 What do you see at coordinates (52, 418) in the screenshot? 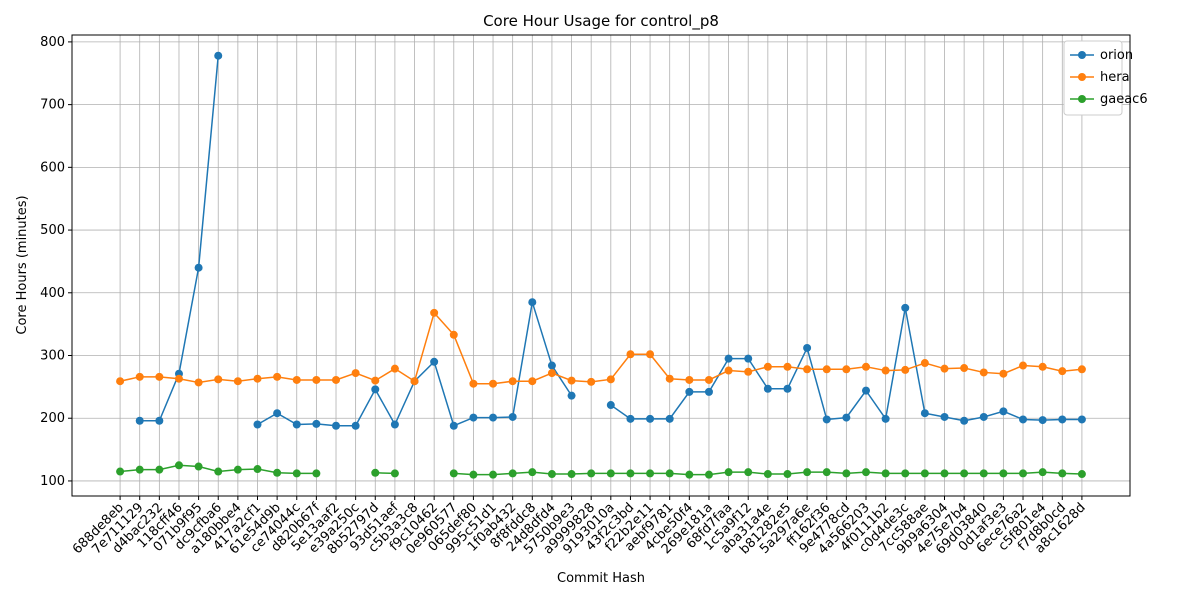
I see `y-tick-label: 200` at bounding box center [52, 418].